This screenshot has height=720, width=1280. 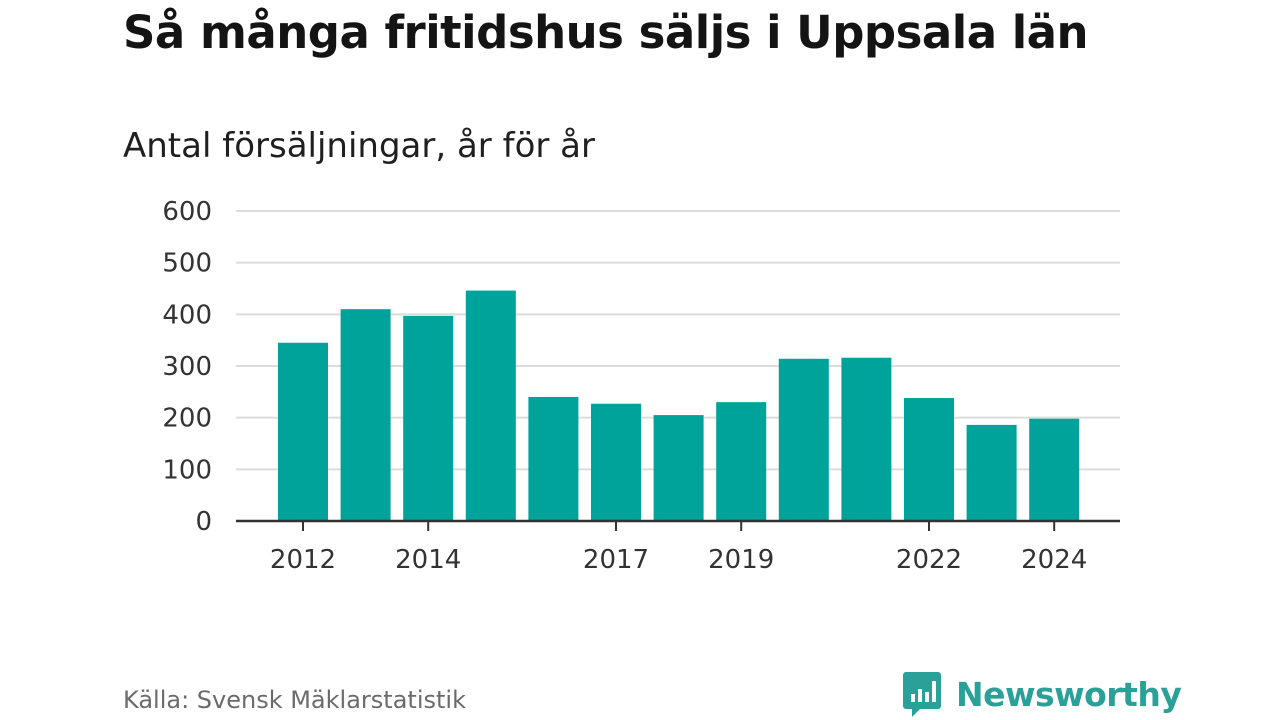 What do you see at coordinates (1054, 469) in the screenshot?
I see `bar-2024` at bounding box center [1054, 469].